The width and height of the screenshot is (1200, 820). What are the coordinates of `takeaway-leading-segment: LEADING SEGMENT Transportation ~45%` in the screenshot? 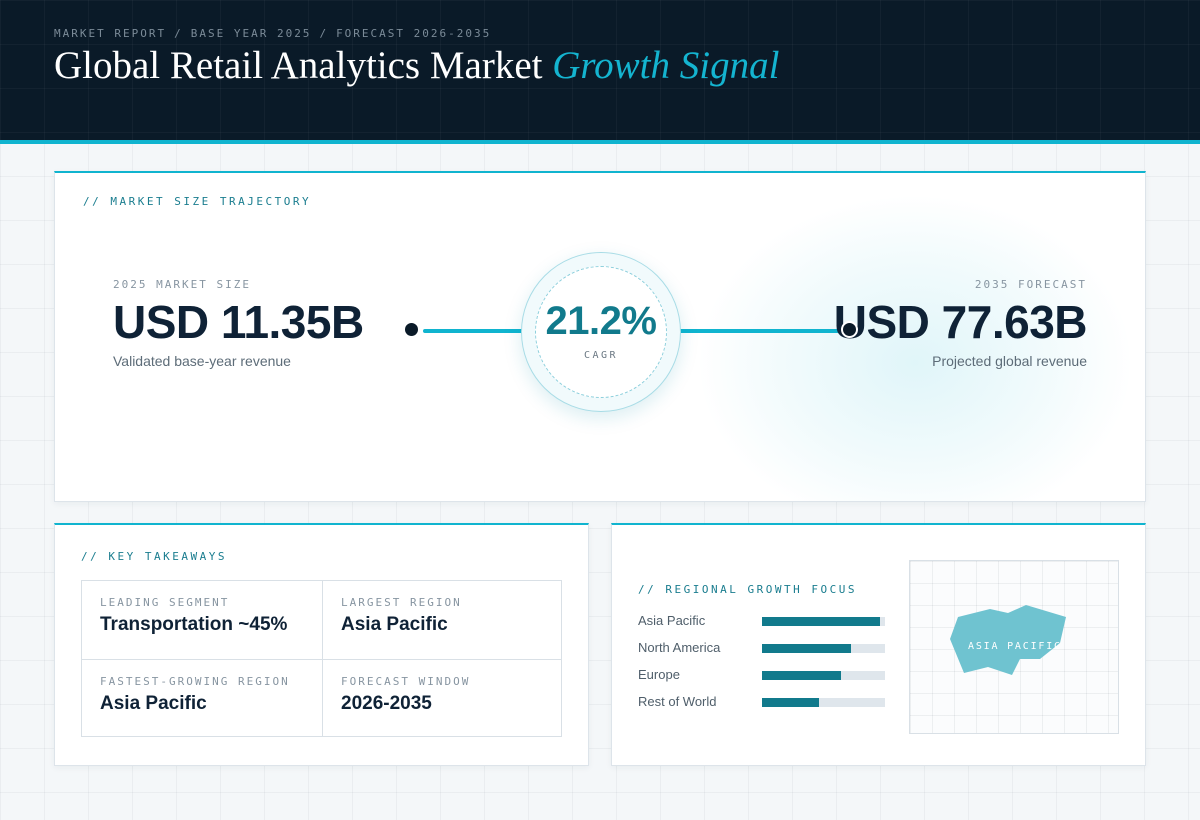 It's located at (202, 620).